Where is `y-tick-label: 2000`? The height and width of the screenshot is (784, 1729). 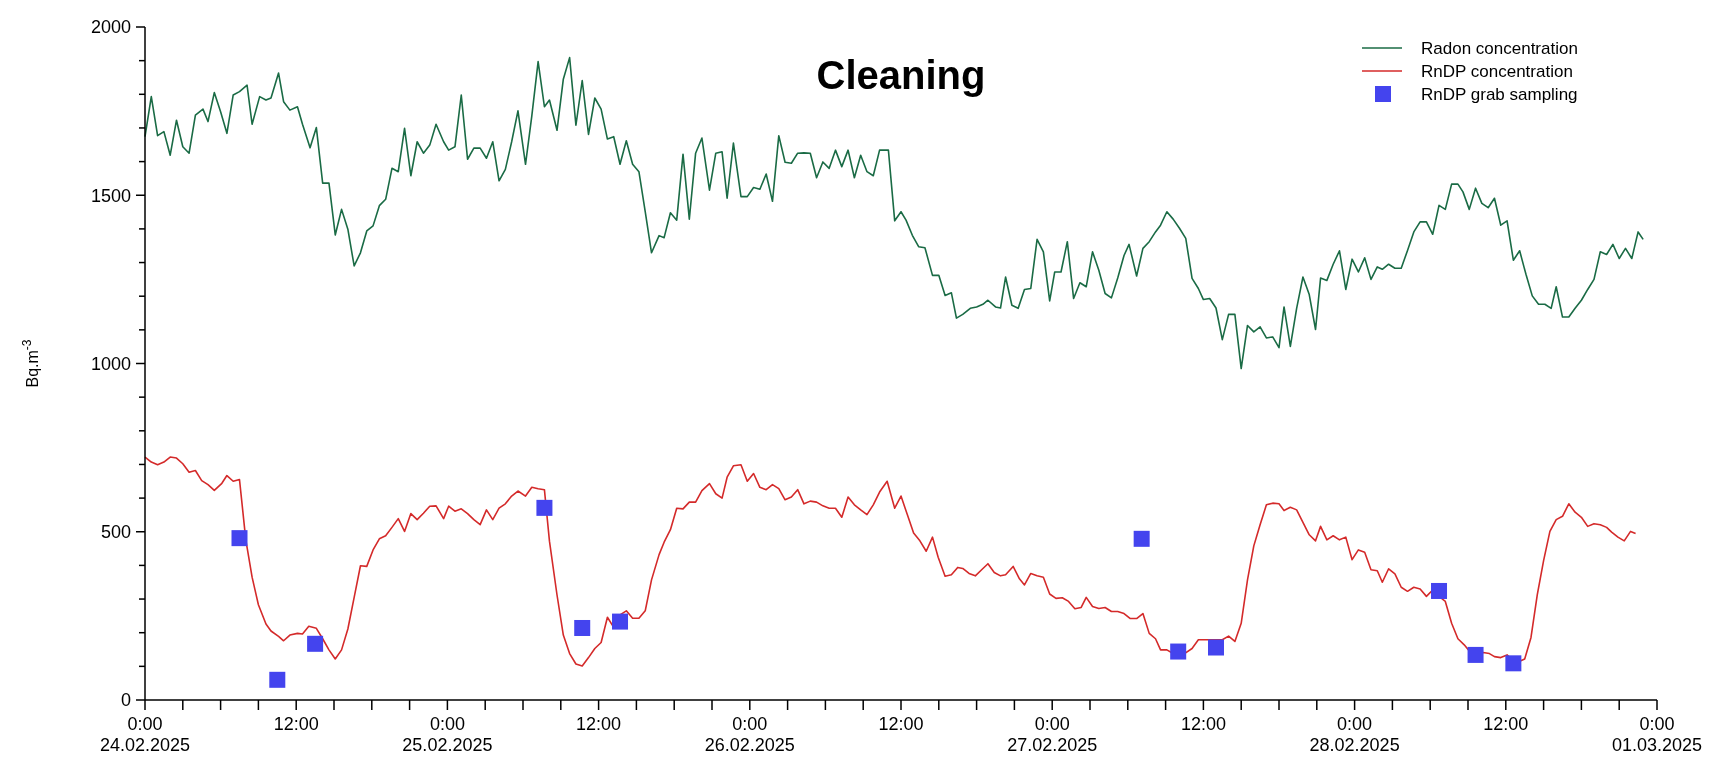
y-tick-label: 2000 is located at coordinates (110, 27).